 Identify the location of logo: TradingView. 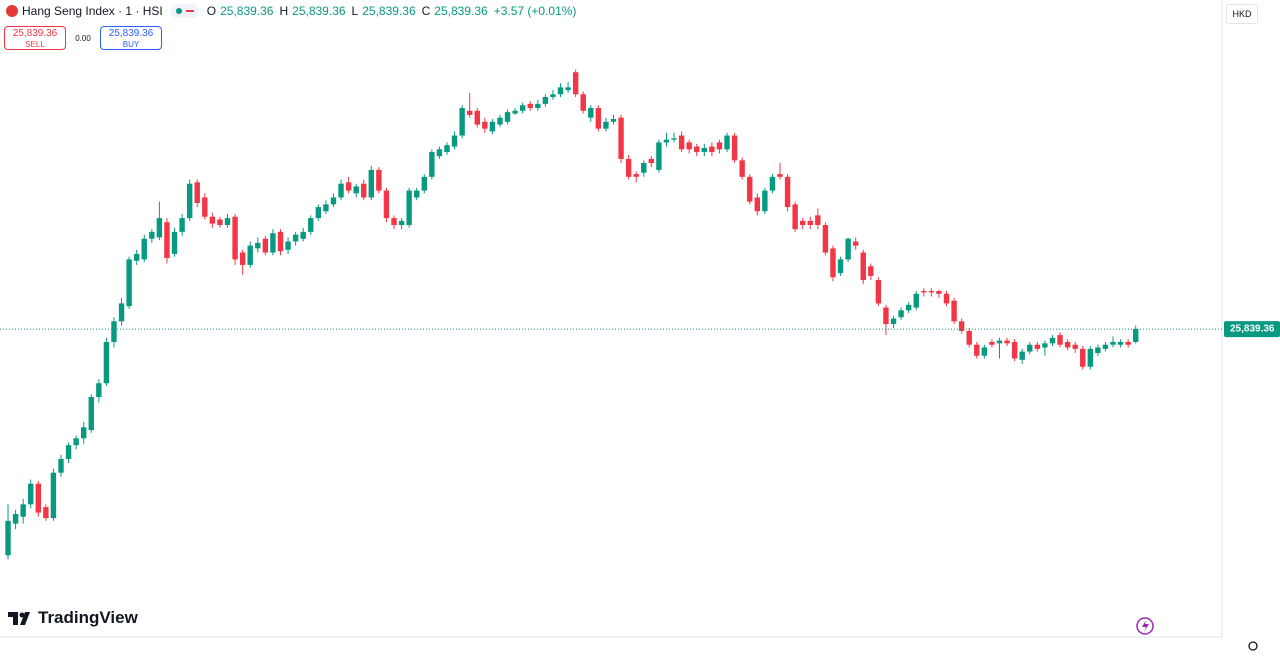
(73, 618).